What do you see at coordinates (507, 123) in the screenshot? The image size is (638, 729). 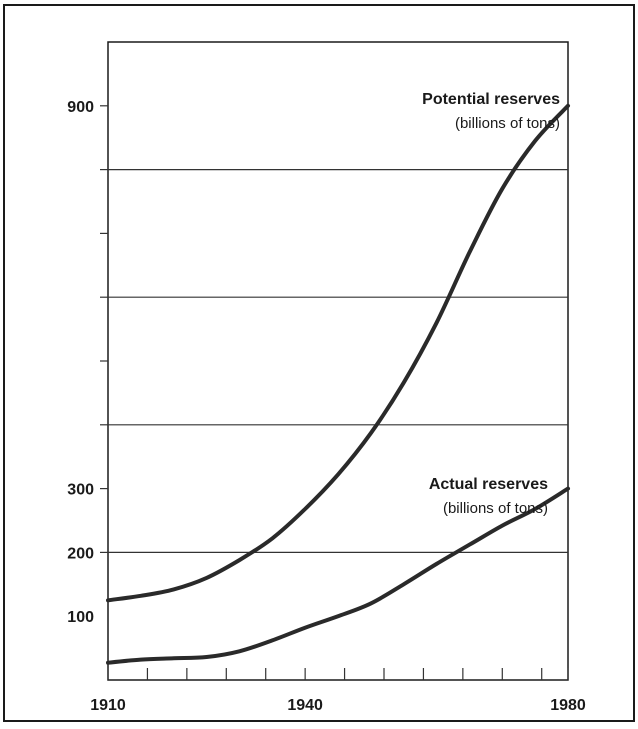 I see `series-unit-potential: (billions of tons)` at bounding box center [507, 123].